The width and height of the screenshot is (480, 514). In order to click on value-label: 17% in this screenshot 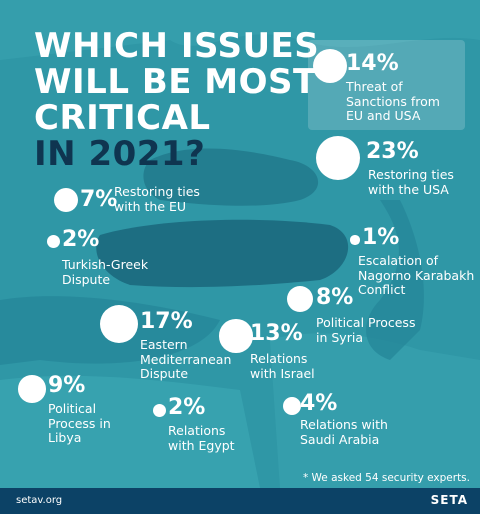, I will do `click(166, 321)`.